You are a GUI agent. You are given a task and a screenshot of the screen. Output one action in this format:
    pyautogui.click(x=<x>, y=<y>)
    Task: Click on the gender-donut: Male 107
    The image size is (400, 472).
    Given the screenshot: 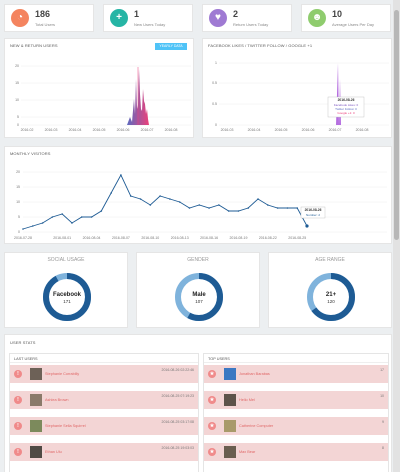 What is the action you would take?
    pyautogui.click(x=199, y=297)
    